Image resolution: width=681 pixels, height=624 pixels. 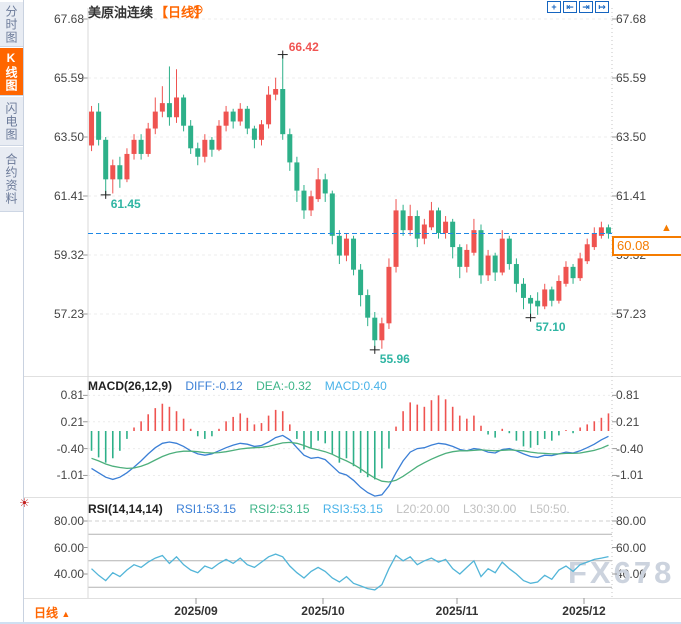 What do you see at coordinates (352, 509) in the screenshot?
I see `rsi3-value: RSI3:53.15` at bounding box center [352, 509].